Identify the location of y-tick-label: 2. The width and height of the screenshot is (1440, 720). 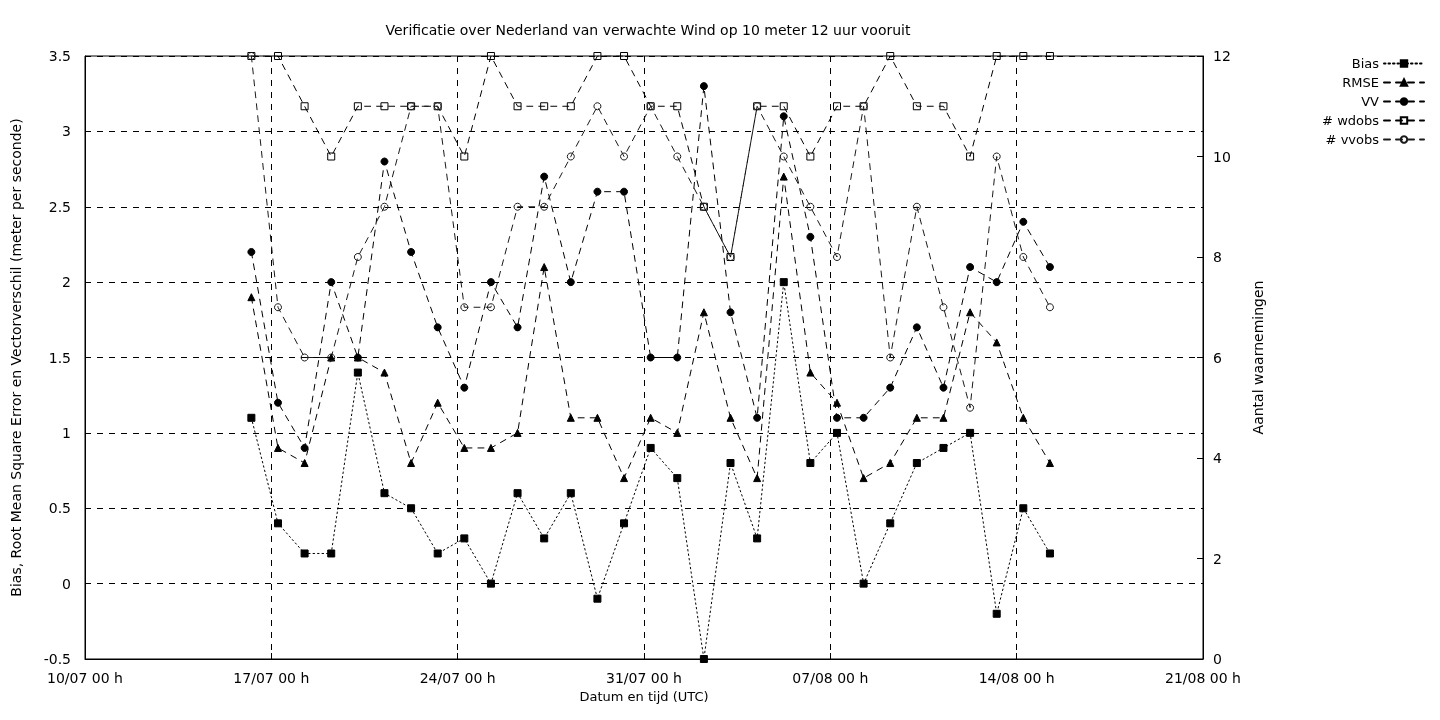
(66, 282).